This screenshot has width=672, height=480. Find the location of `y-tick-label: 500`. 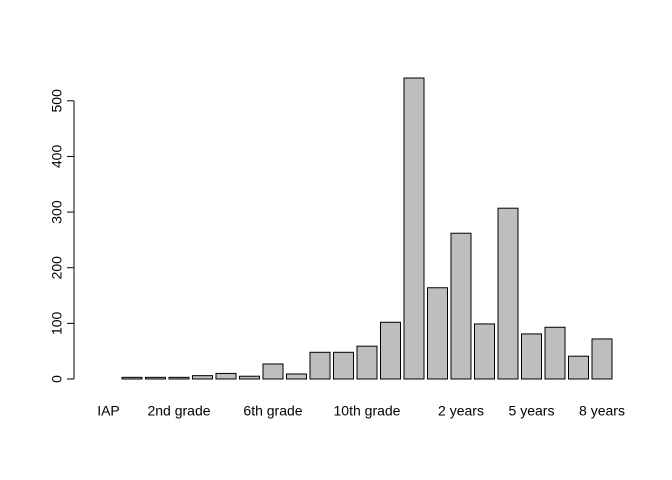

y-tick-label: 500 is located at coordinates (57, 101).